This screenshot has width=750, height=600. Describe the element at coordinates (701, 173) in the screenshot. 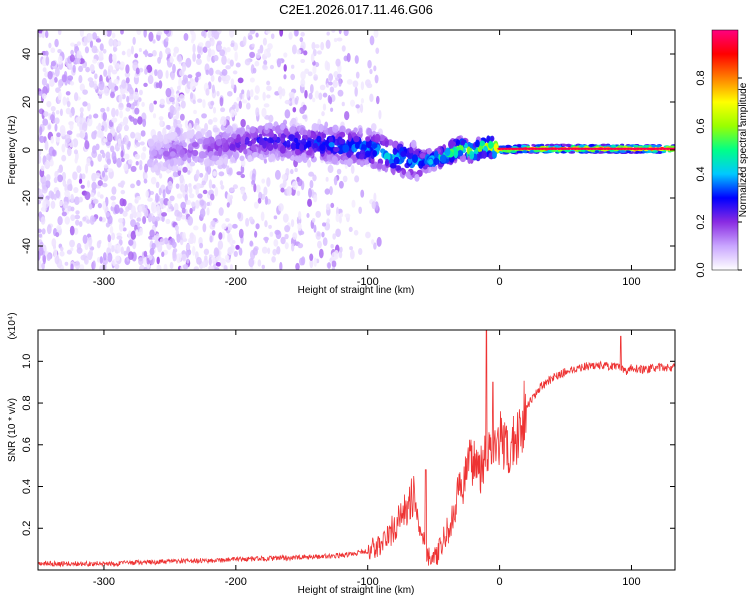

I see `colorbar-tick-label: 0.4` at that location.